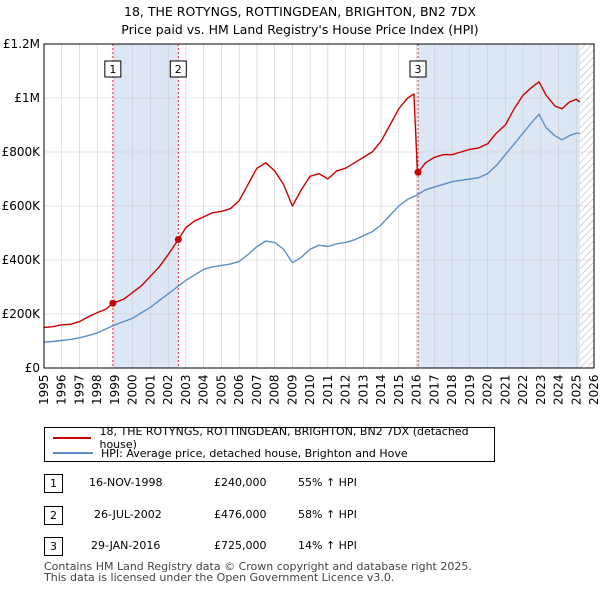 This screenshot has height=590, width=600. What do you see at coordinates (72, 438) in the screenshot?
I see `legend-swatch-property` at bounding box center [72, 438].